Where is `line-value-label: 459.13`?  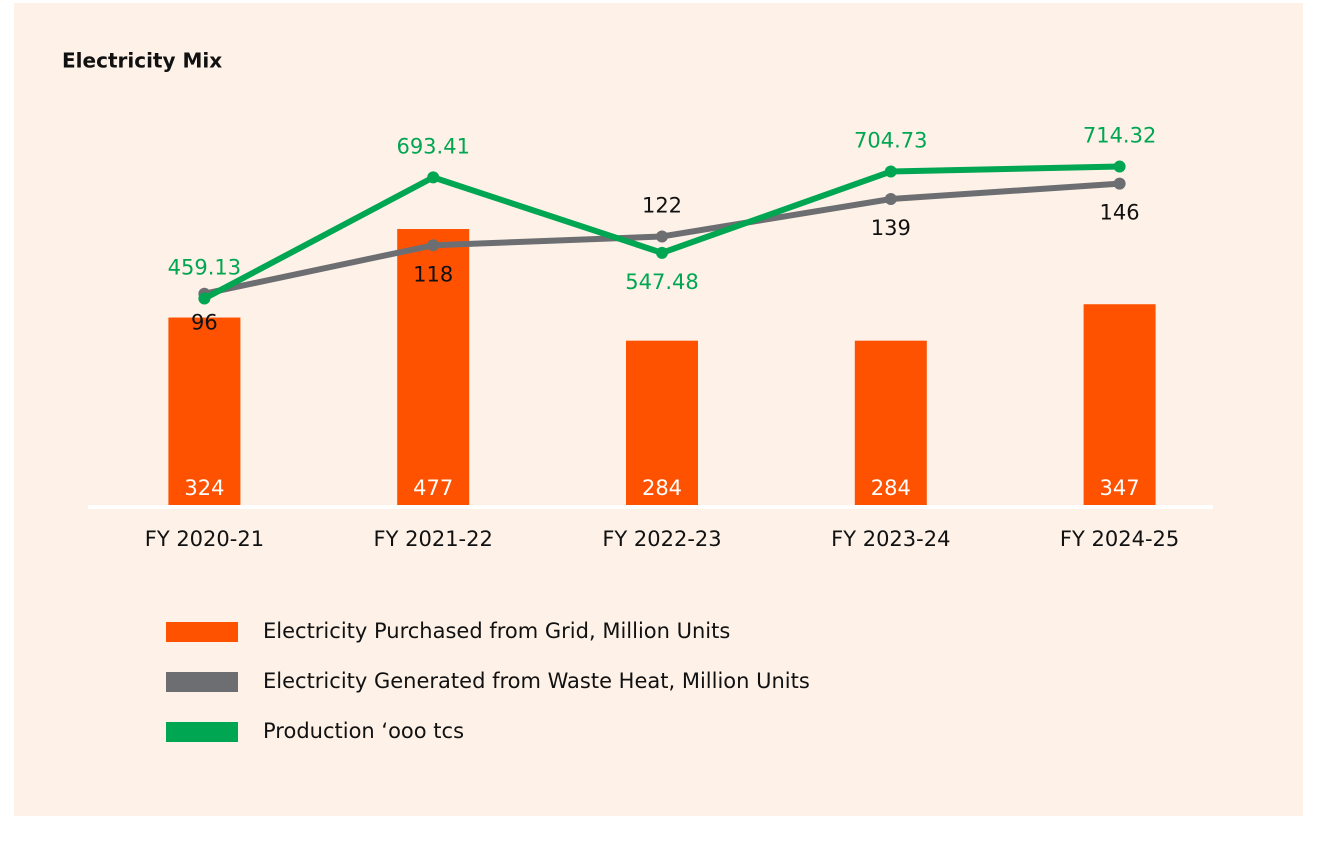 line-value-label: 459.13 is located at coordinates (204, 268).